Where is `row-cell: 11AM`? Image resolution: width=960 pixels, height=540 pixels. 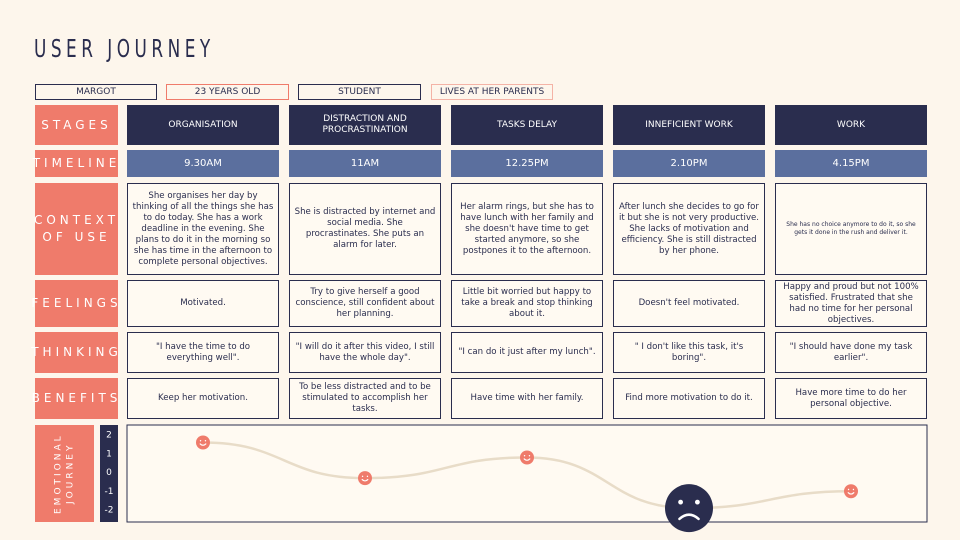
row-cell: 11AM is located at coordinates (365, 163).